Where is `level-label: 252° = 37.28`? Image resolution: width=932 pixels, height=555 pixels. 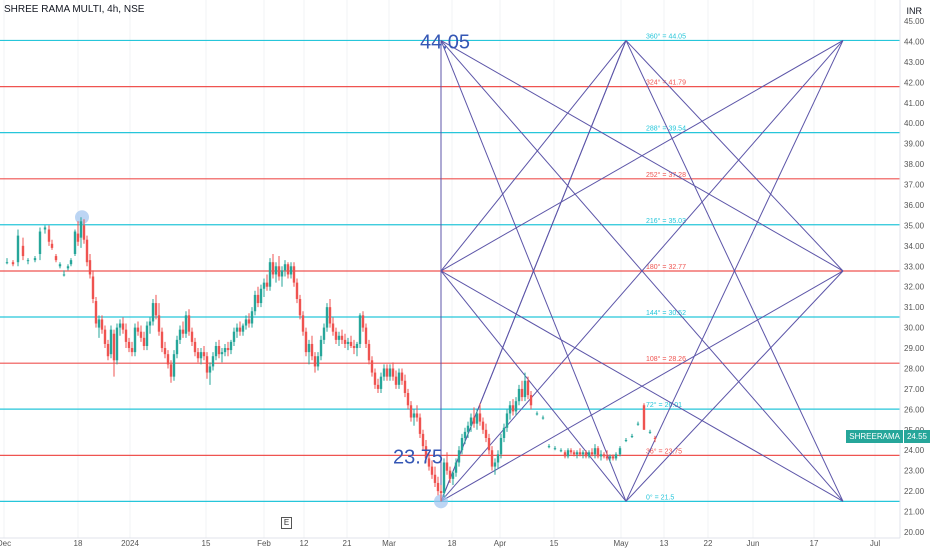 level-label: 252° = 37.28 is located at coordinates (666, 175).